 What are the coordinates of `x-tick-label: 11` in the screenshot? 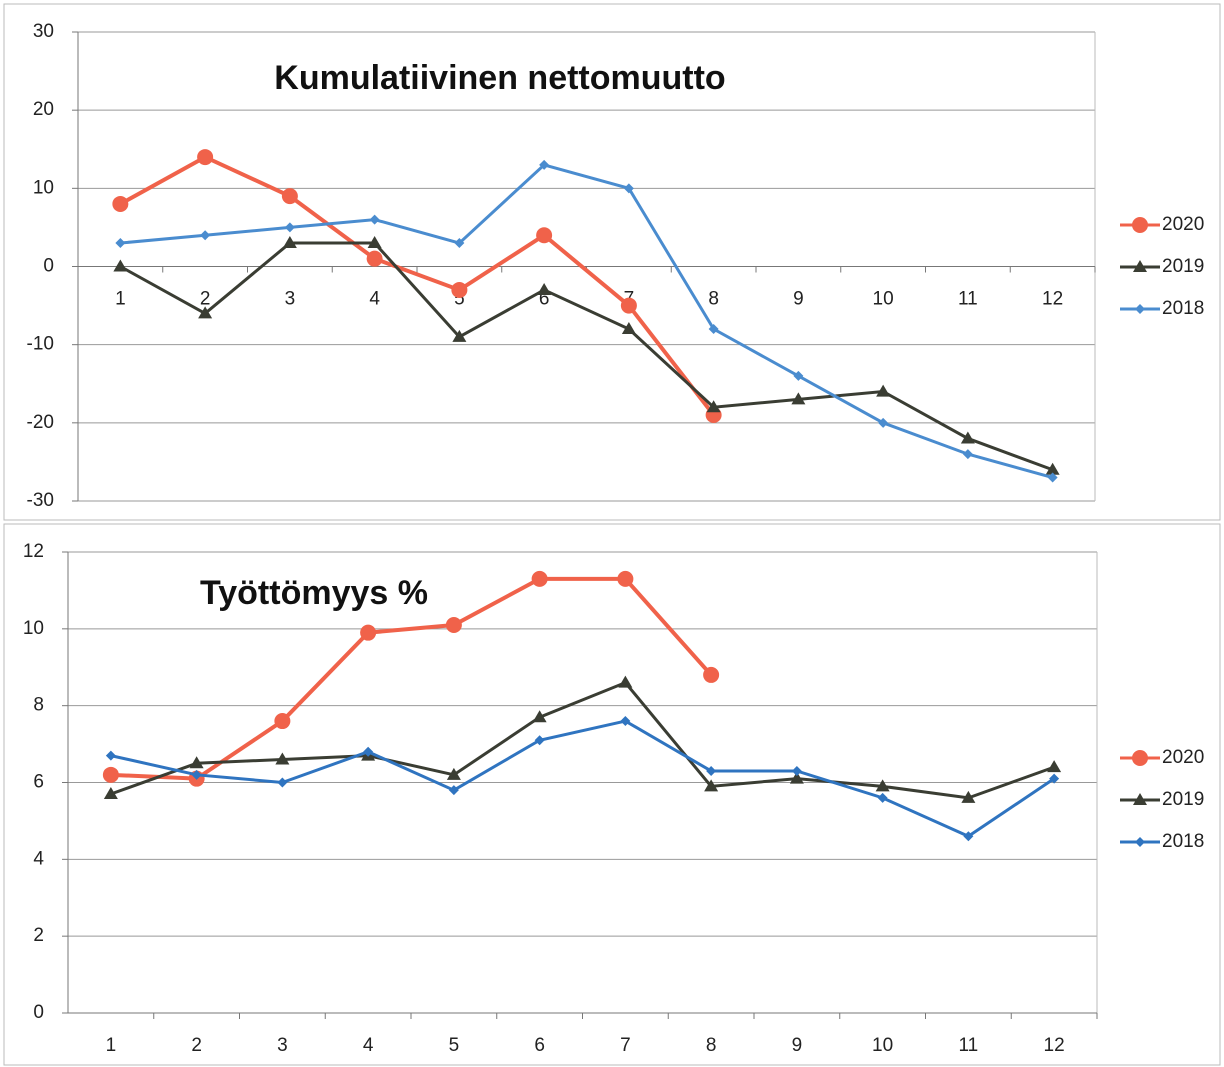 It's located at (969, 1045).